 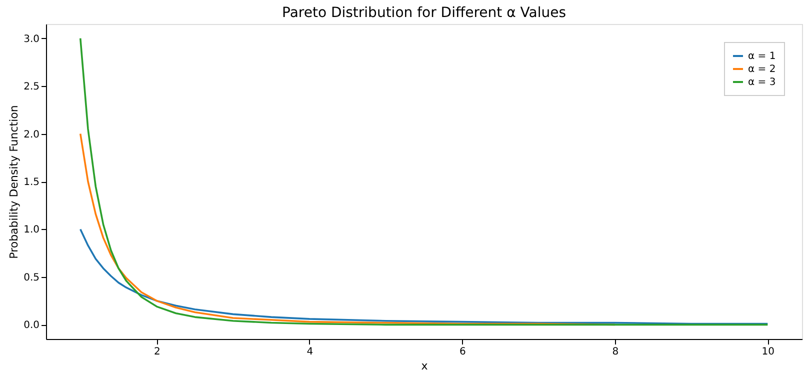 What do you see at coordinates (32, 278) in the screenshot?
I see `y-tick-label: 0.5` at bounding box center [32, 278].